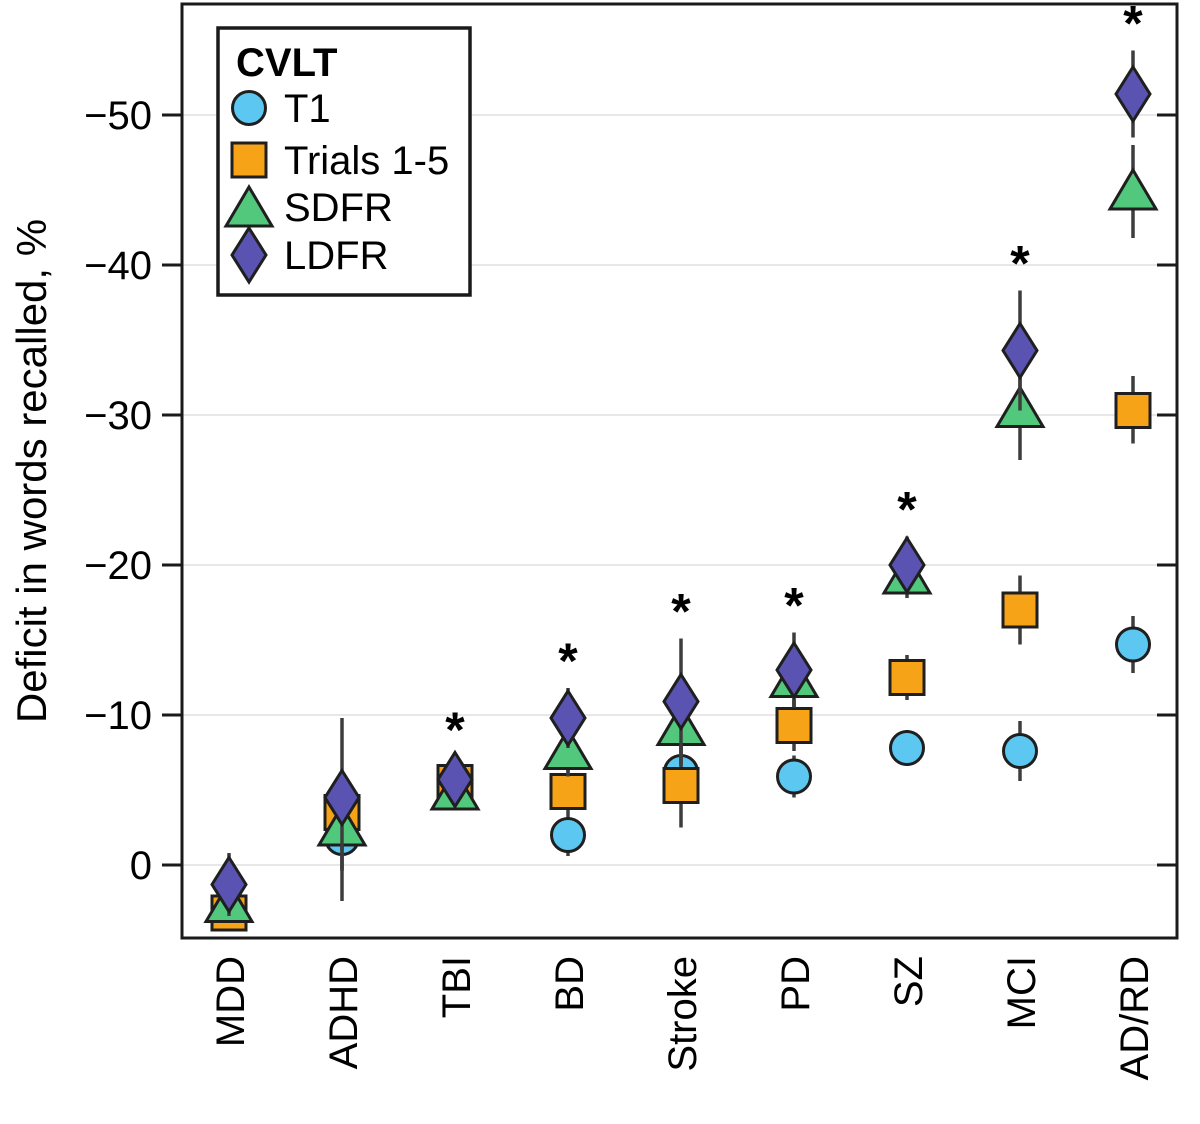 This screenshot has height=1124, width=1200. Describe the element at coordinates (907, 748) in the screenshot. I see `marker-circle-sz` at that location.